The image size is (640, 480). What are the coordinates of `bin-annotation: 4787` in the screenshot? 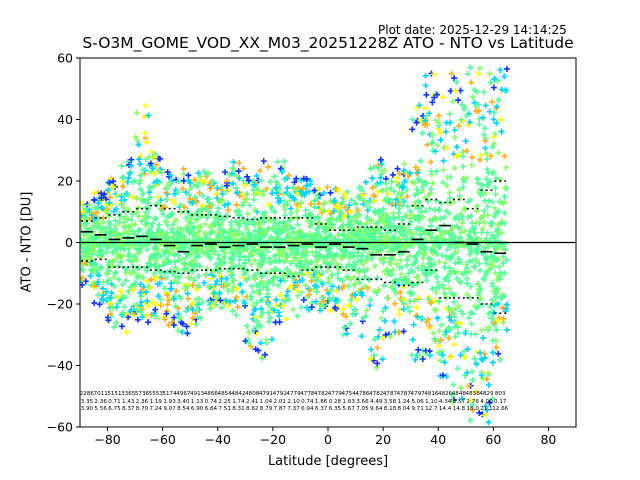 It's located at (390, 394).